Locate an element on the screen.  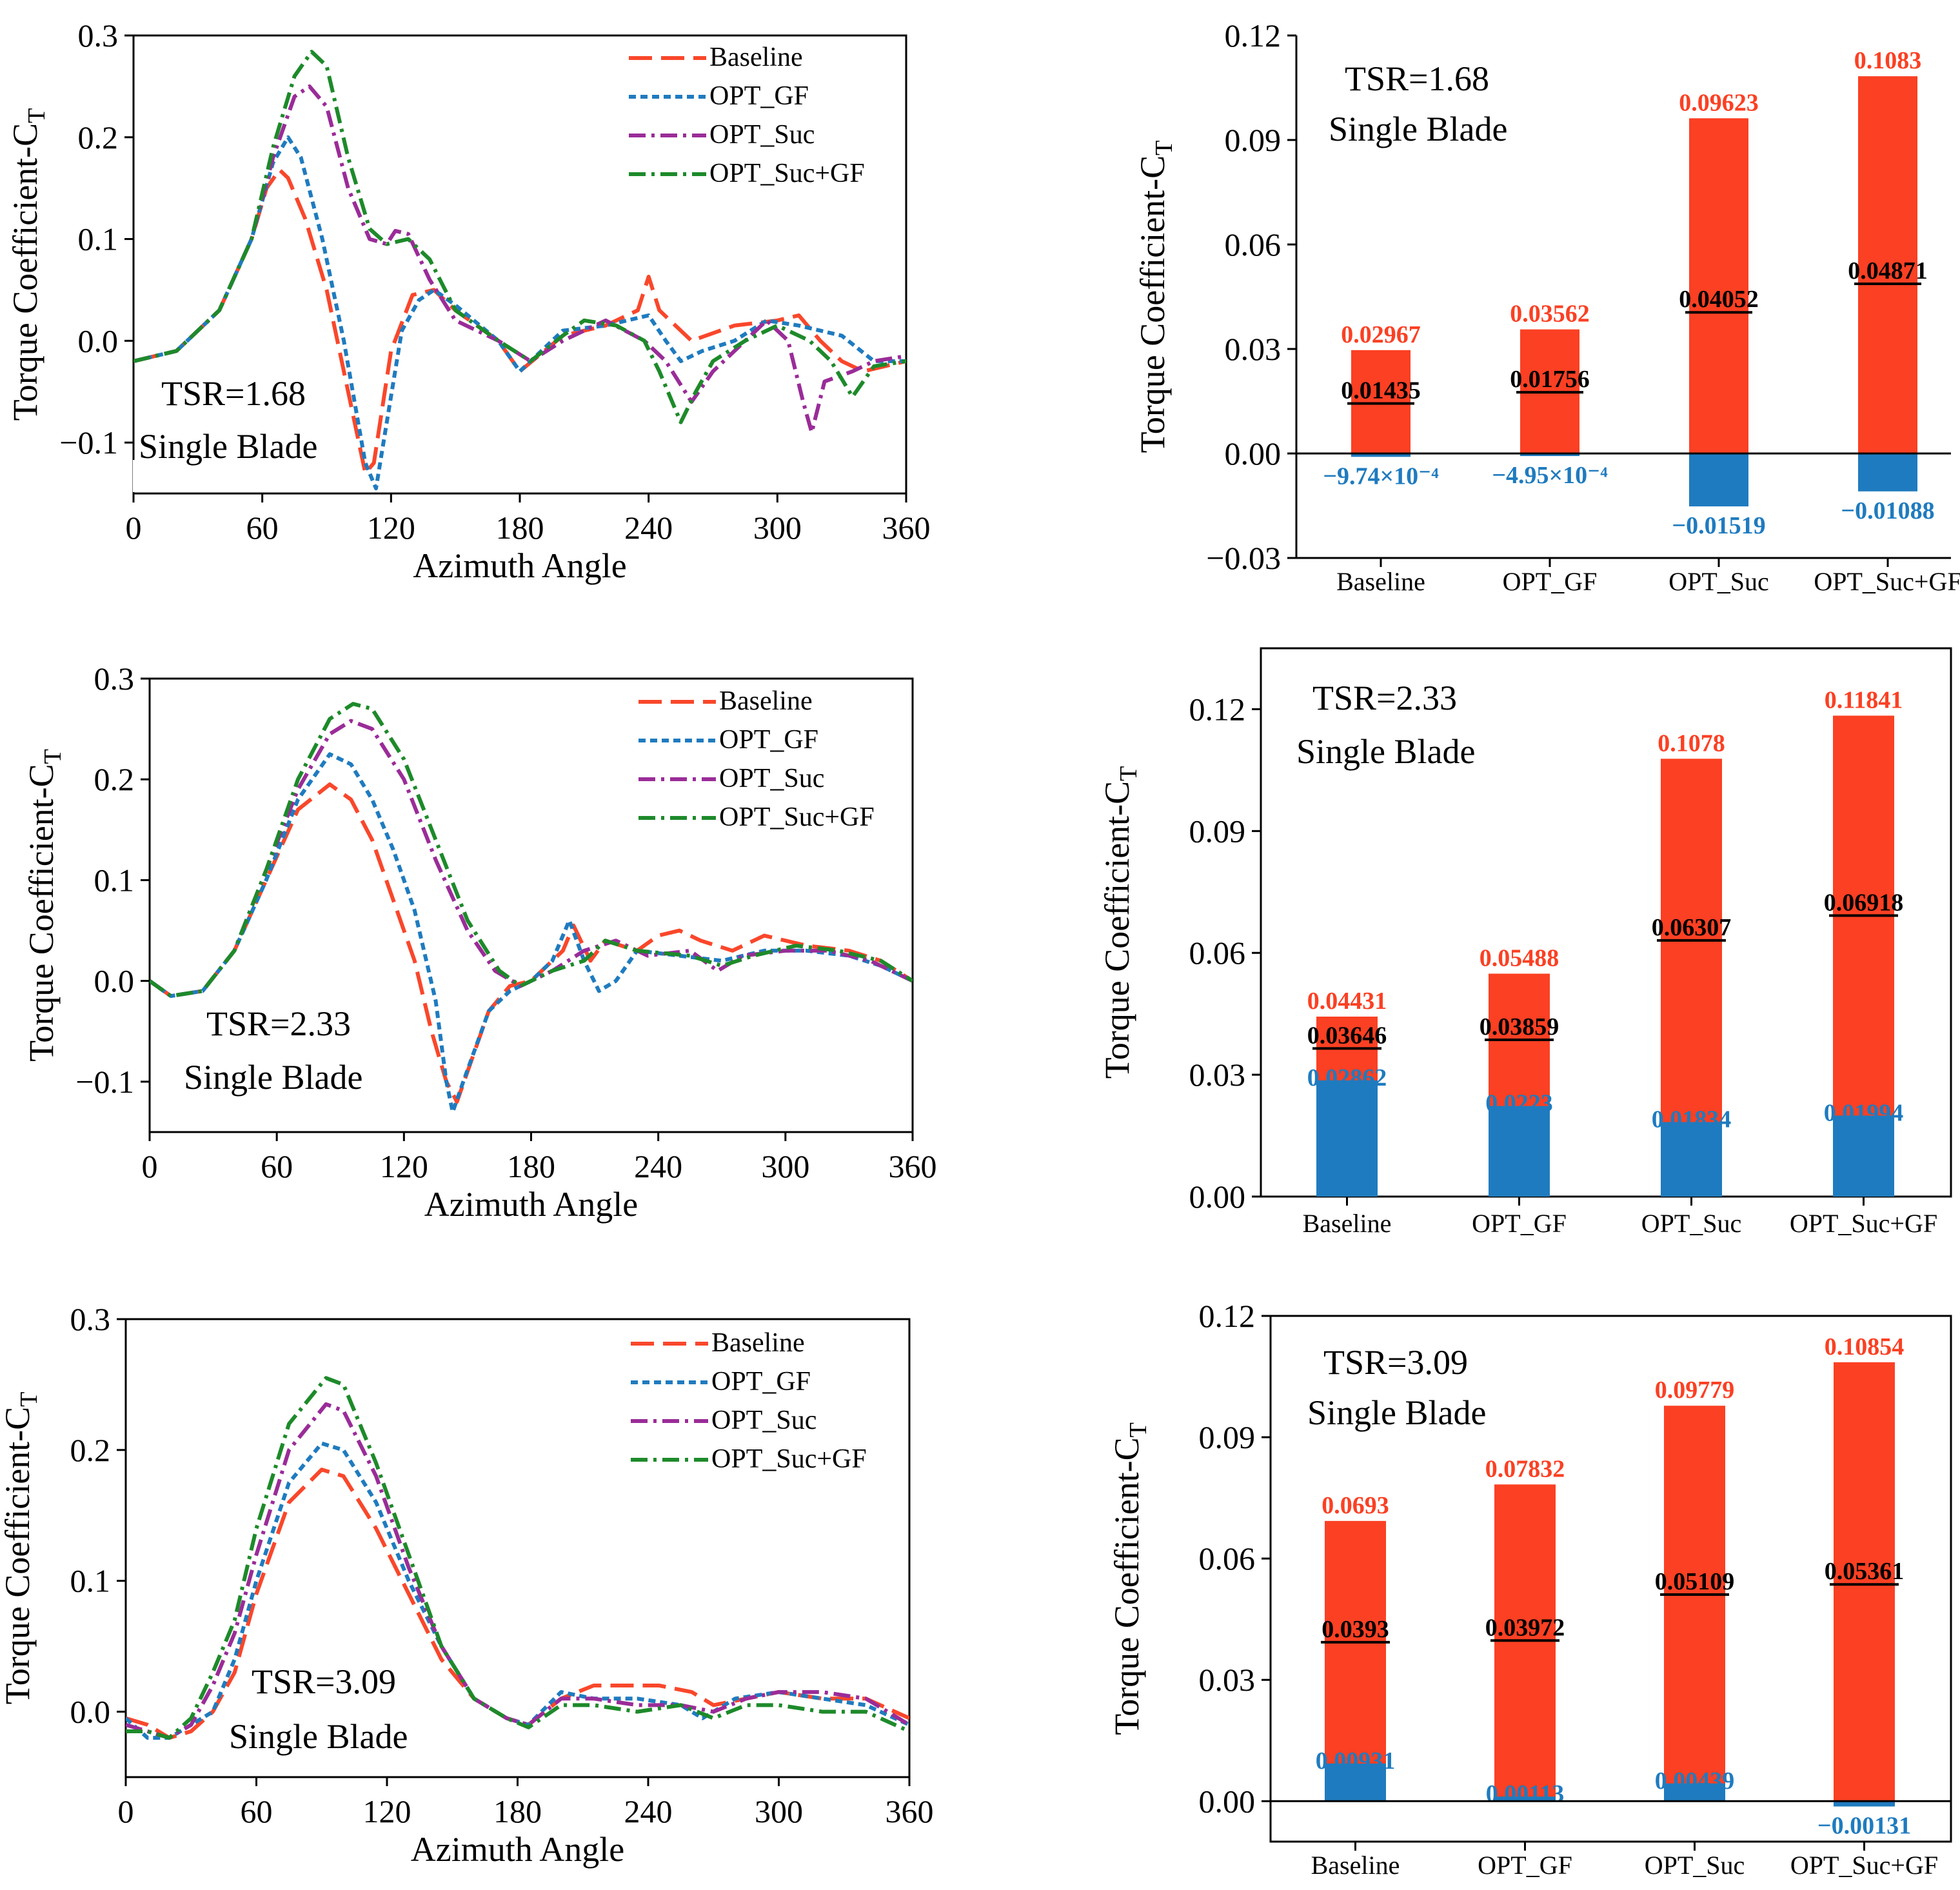
min-value-label: −0.01088 is located at coordinates (1888, 510).